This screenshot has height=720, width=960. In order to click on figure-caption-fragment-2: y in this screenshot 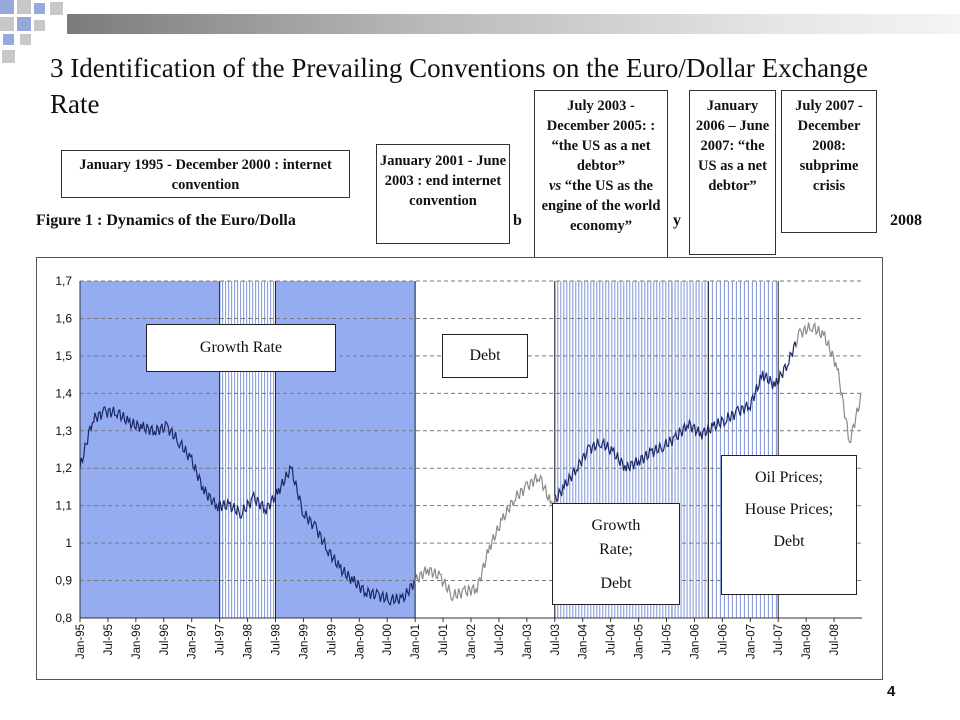, I will do `click(677, 221)`.